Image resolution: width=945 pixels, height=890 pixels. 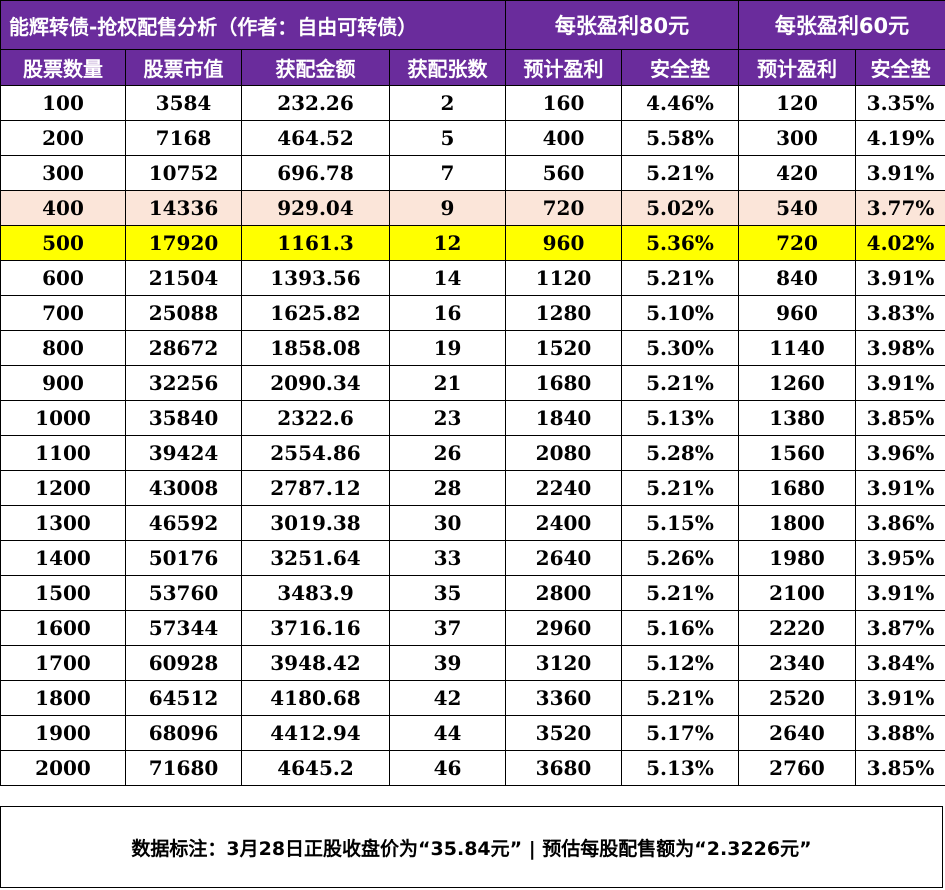 I want to click on table-cell: 33, so click(x=447, y=558).